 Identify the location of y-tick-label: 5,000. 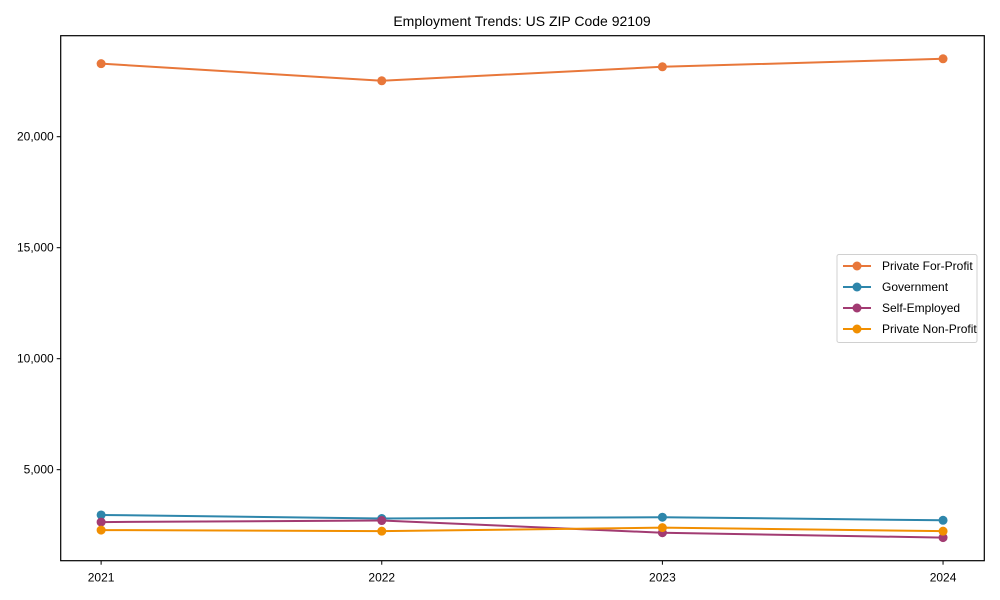
(39, 470).